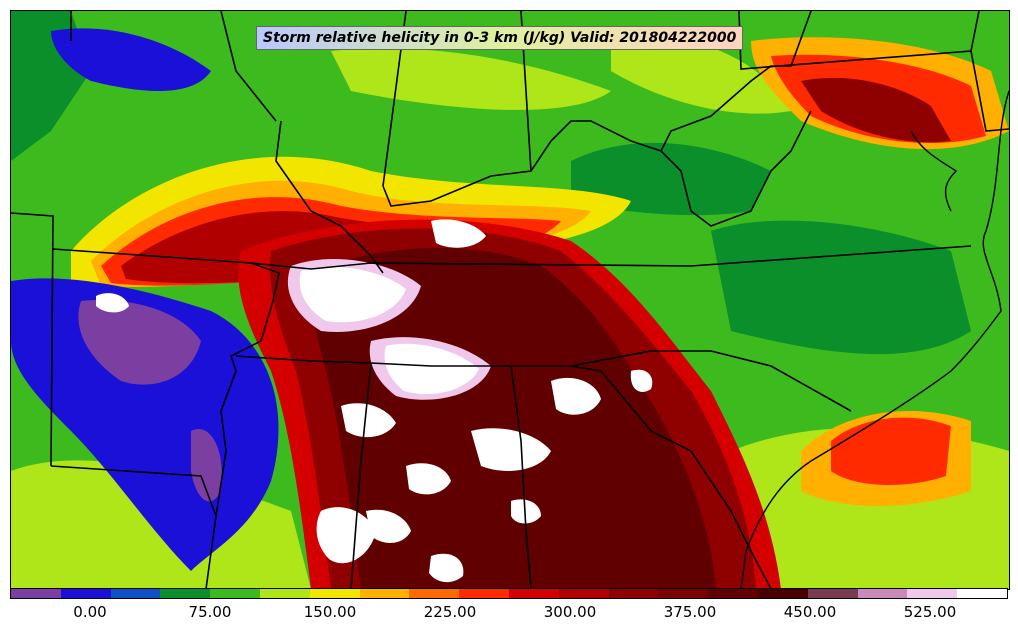  Describe the element at coordinates (90, 612) in the screenshot. I see `colorbar-tick-label: 0.00` at that location.